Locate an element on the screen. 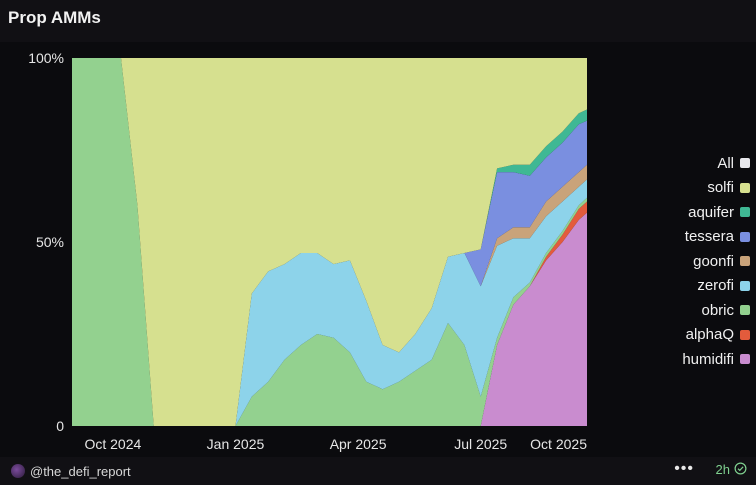 The image size is (756, 485). y-tick-label: 0 is located at coordinates (60, 426).